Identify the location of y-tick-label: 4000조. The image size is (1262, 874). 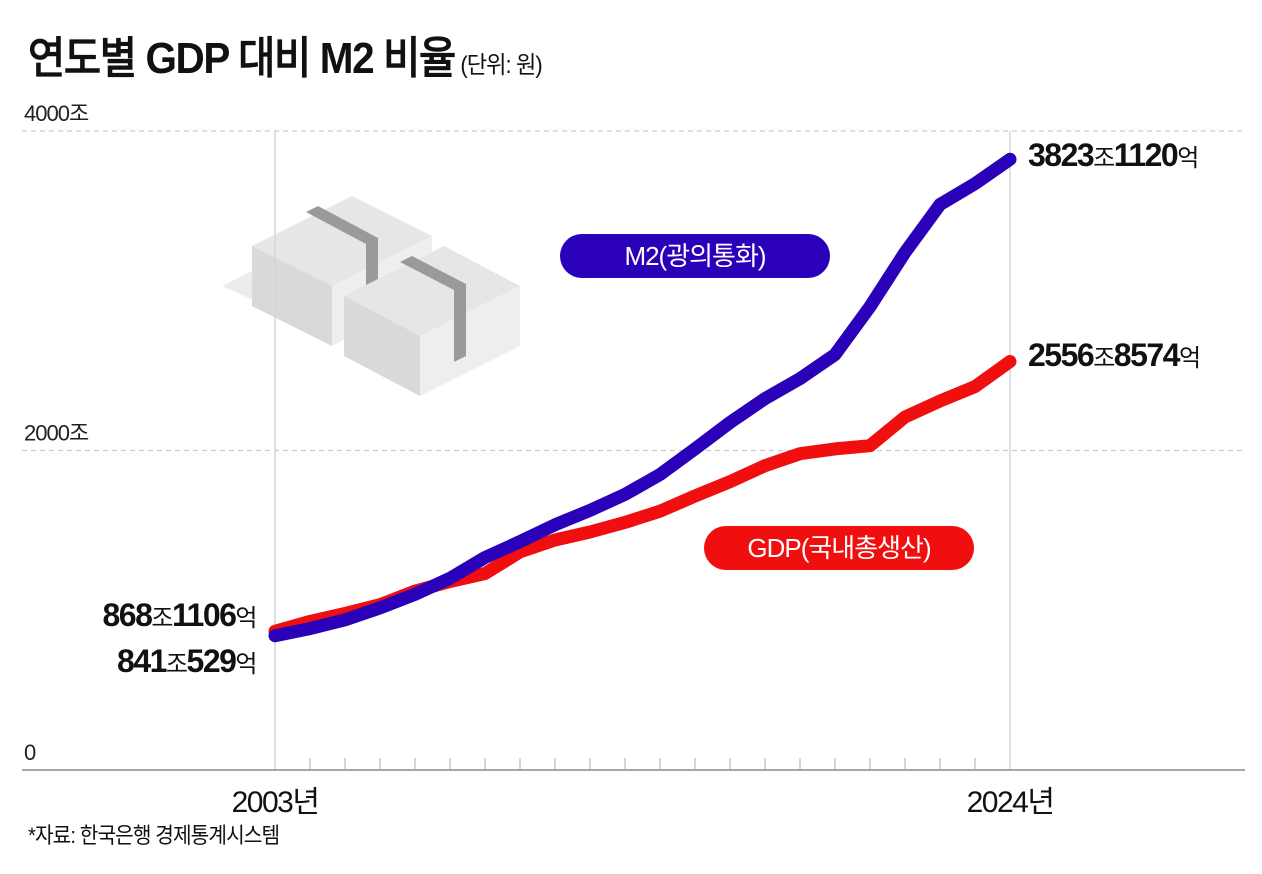
(56, 113).